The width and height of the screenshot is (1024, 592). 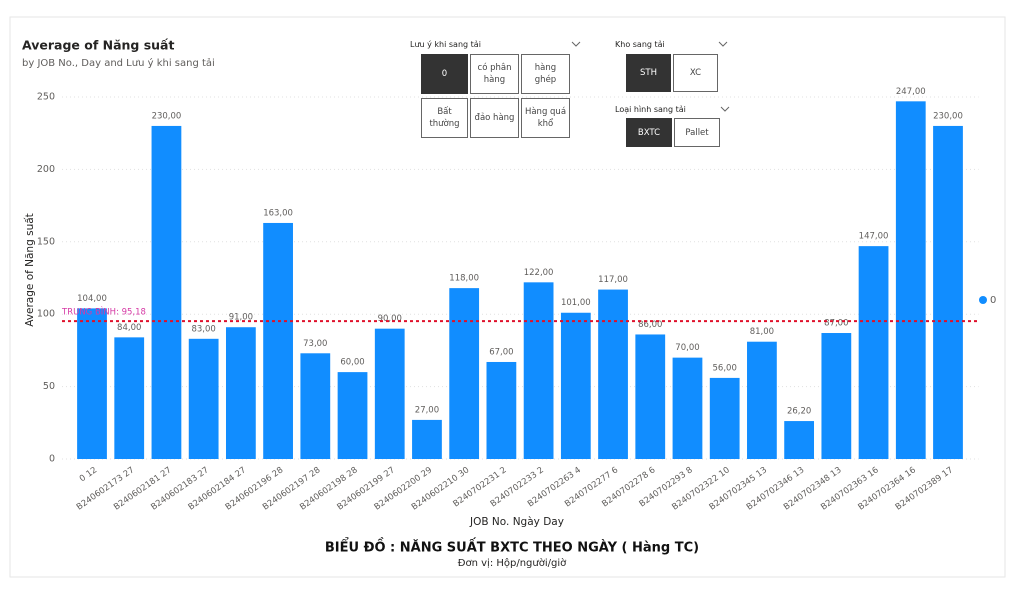 What do you see at coordinates (539, 273) in the screenshot?
I see `data-label: 122,00` at bounding box center [539, 273].